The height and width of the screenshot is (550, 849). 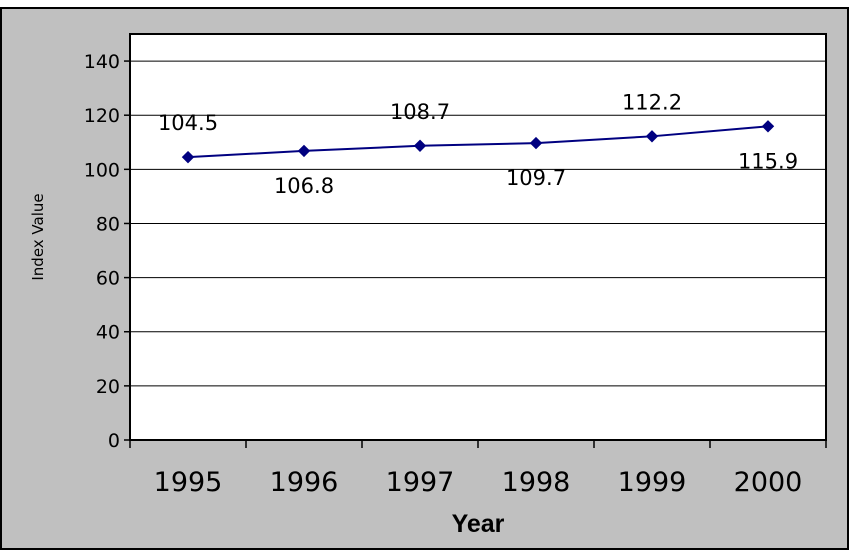 What do you see at coordinates (478, 524) in the screenshot?
I see `x-axis-title: Year` at bounding box center [478, 524].